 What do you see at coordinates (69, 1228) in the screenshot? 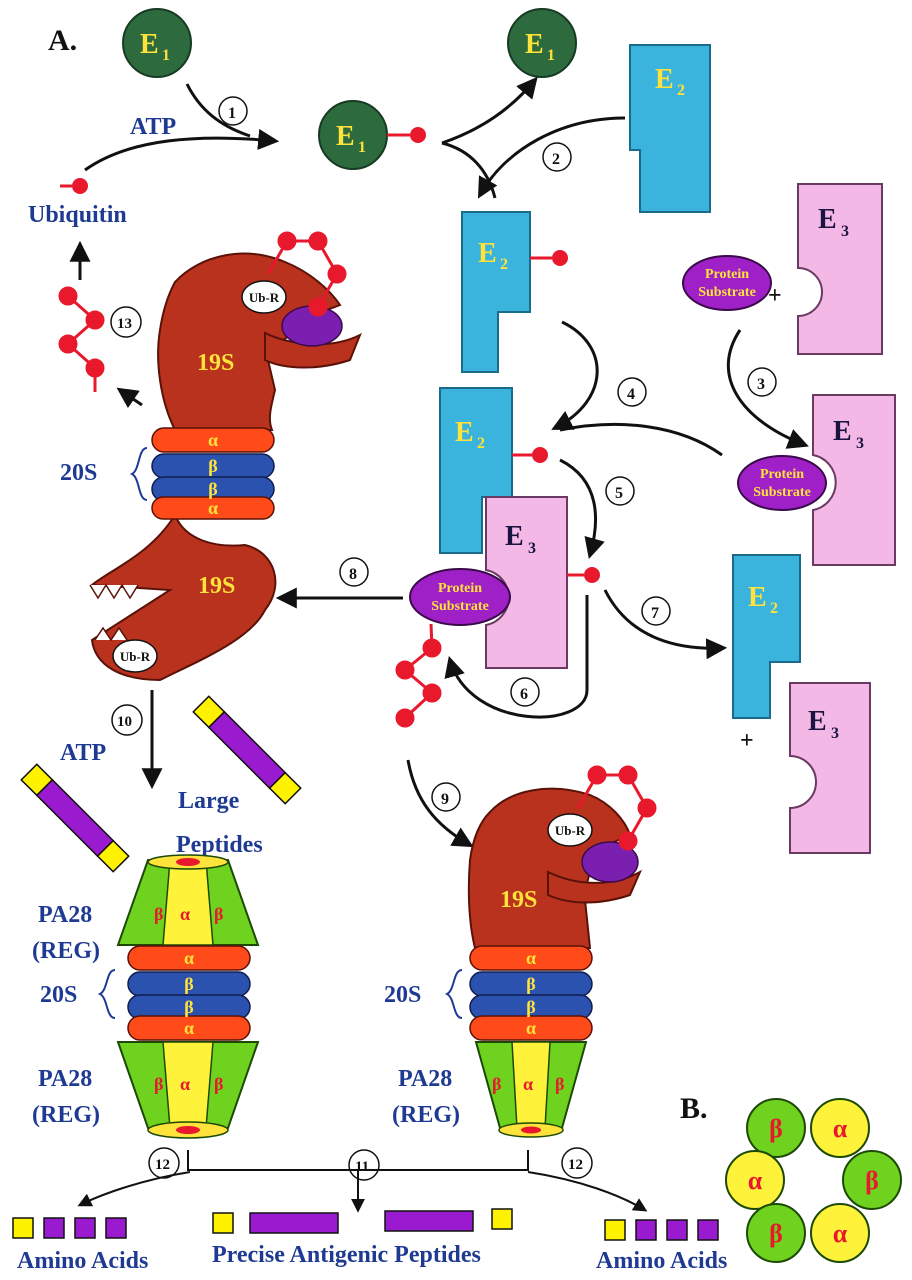
I see `amino-acids-left-icons` at bounding box center [69, 1228].